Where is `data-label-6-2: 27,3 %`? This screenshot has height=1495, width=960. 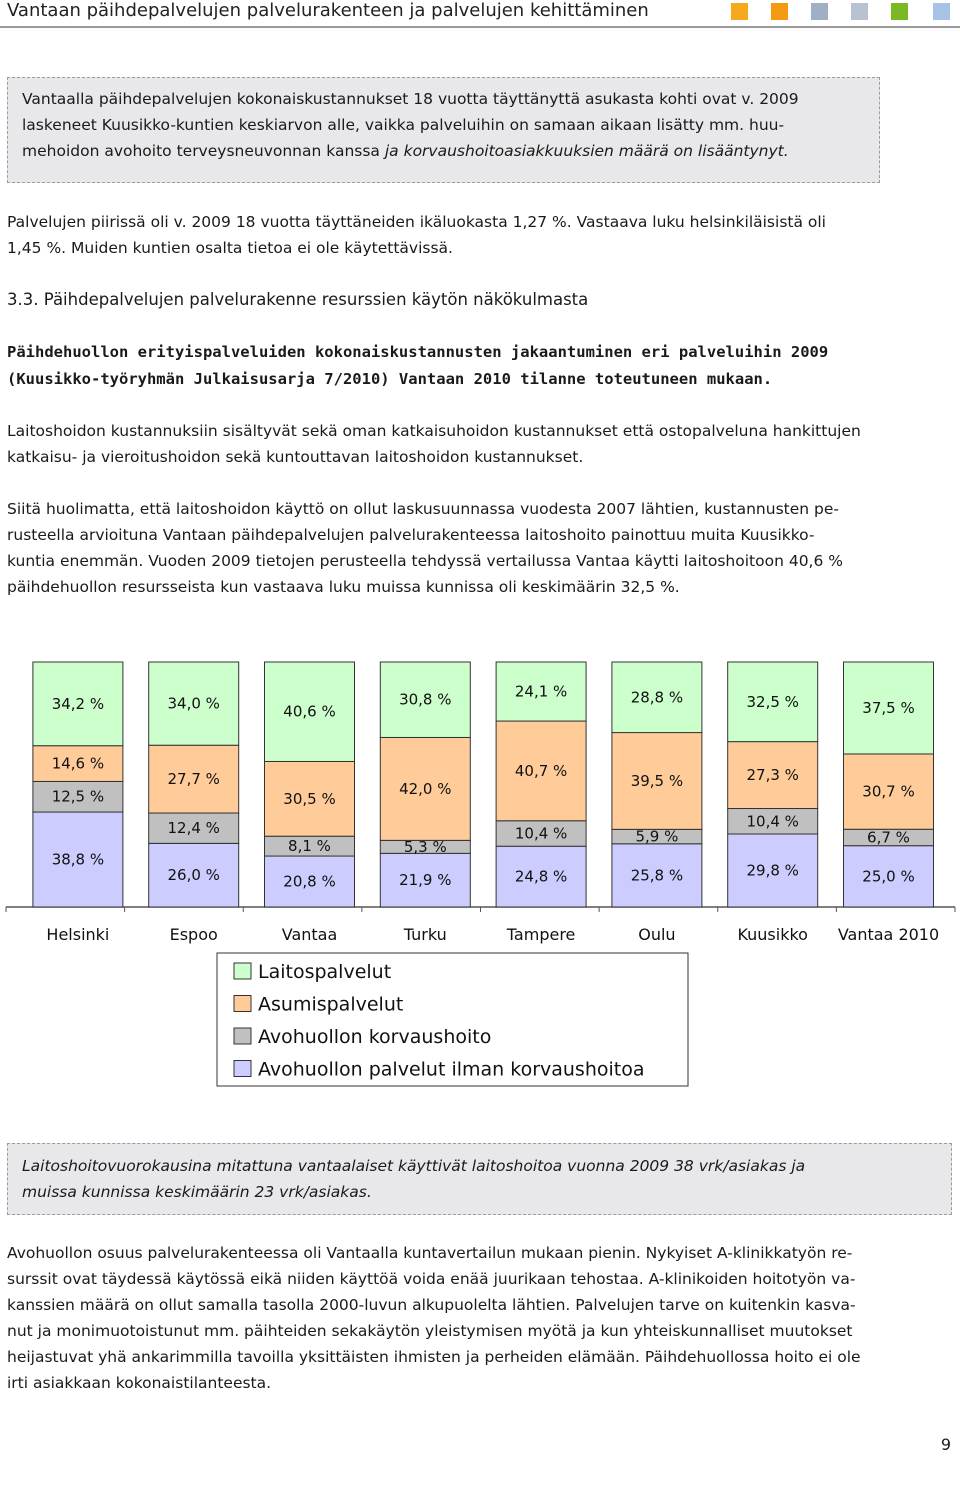
data-label-6-2: 27,3 % is located at coordinates (772, 775).